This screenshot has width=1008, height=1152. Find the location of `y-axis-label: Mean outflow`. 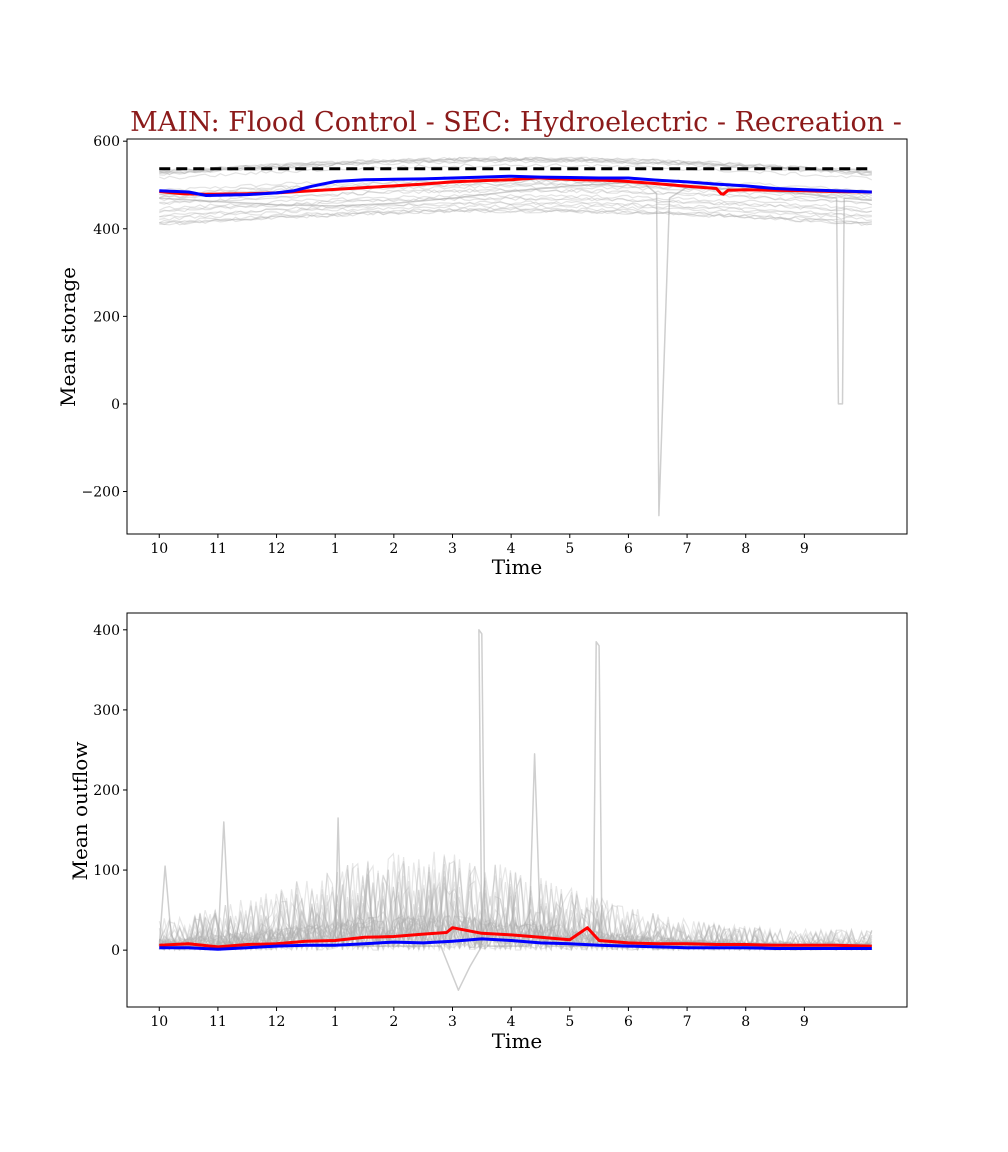

y-axis-label: Mean outflow is located at coordinates (80, 811).